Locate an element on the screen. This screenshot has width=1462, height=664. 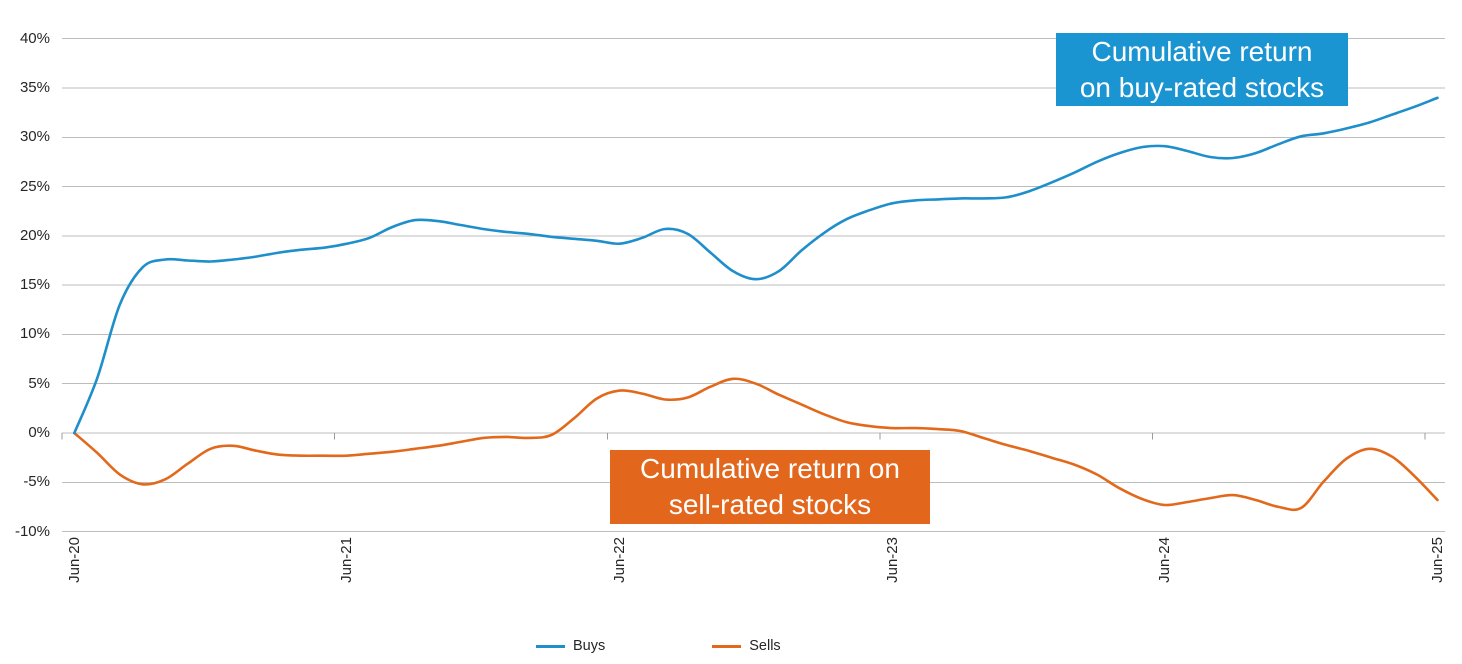
y-axis-label: -10% is located at coordinates (32, 531).